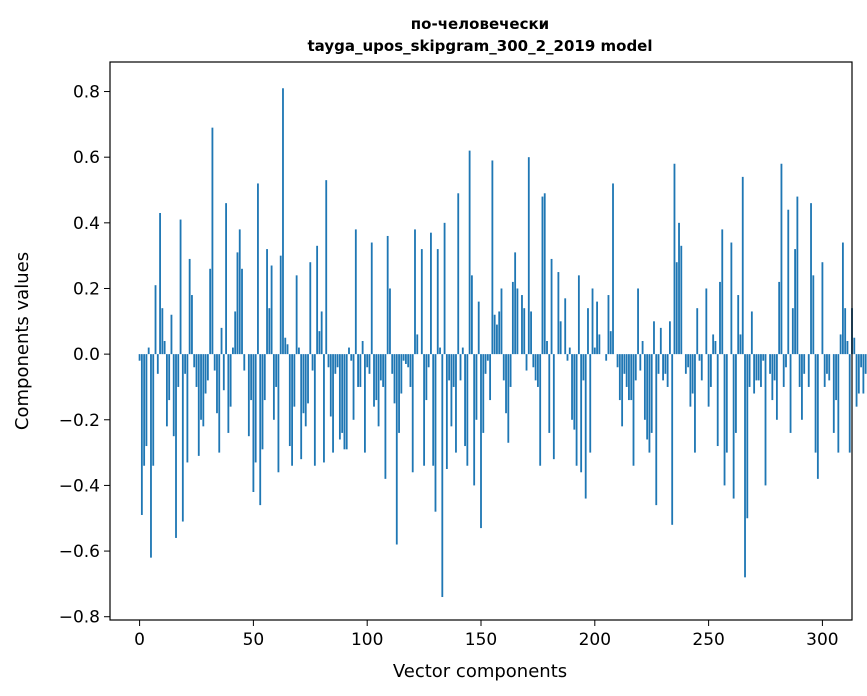 The width and height of the screenshot is (867, 696). Describe the element at coordinates (367, 640) in the screenshot. I see `x-tick-label: 100` at that location.